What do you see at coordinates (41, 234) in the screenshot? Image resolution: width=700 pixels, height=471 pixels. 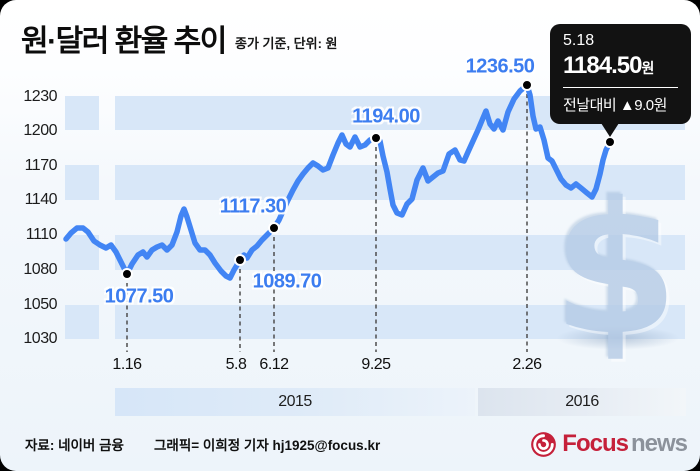 I see `y-axis-tick-label: 1110` at bounding box center [41, 234].